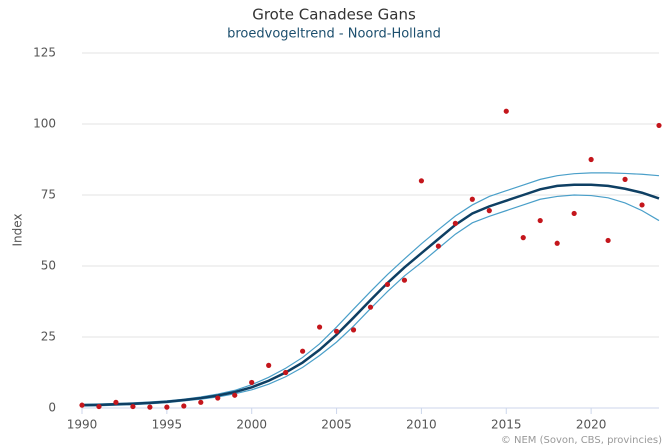  Describe the element at coordinates (48, 266) in the screenshot. I see `y-tick-label: 50` at that location.